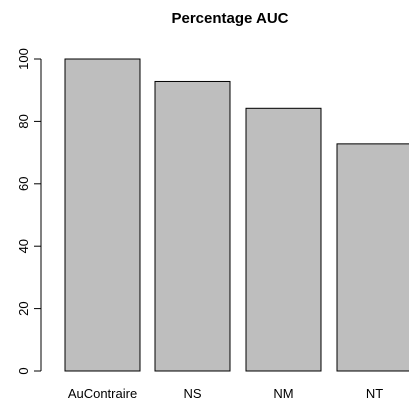 The height and width of the screenshot is (417, 409). What do you see at coordinates (23, 370) in the screenshot?
I see `y-tick-label: 0` at bounding box center [23, 370].